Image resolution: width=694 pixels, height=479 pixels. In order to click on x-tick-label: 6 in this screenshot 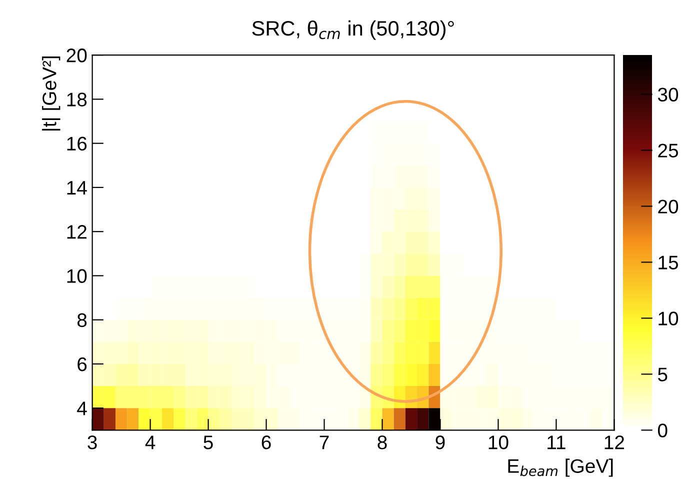, I will do `click(266, 443)`.